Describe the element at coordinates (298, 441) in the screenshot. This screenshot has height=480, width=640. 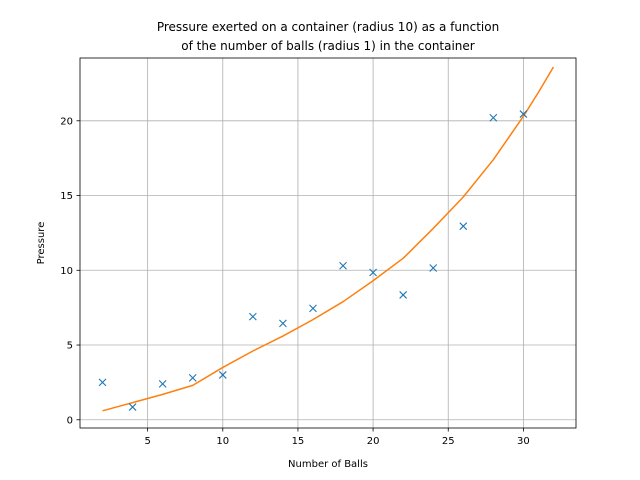
I see `x-tick-label: 15` at that location.